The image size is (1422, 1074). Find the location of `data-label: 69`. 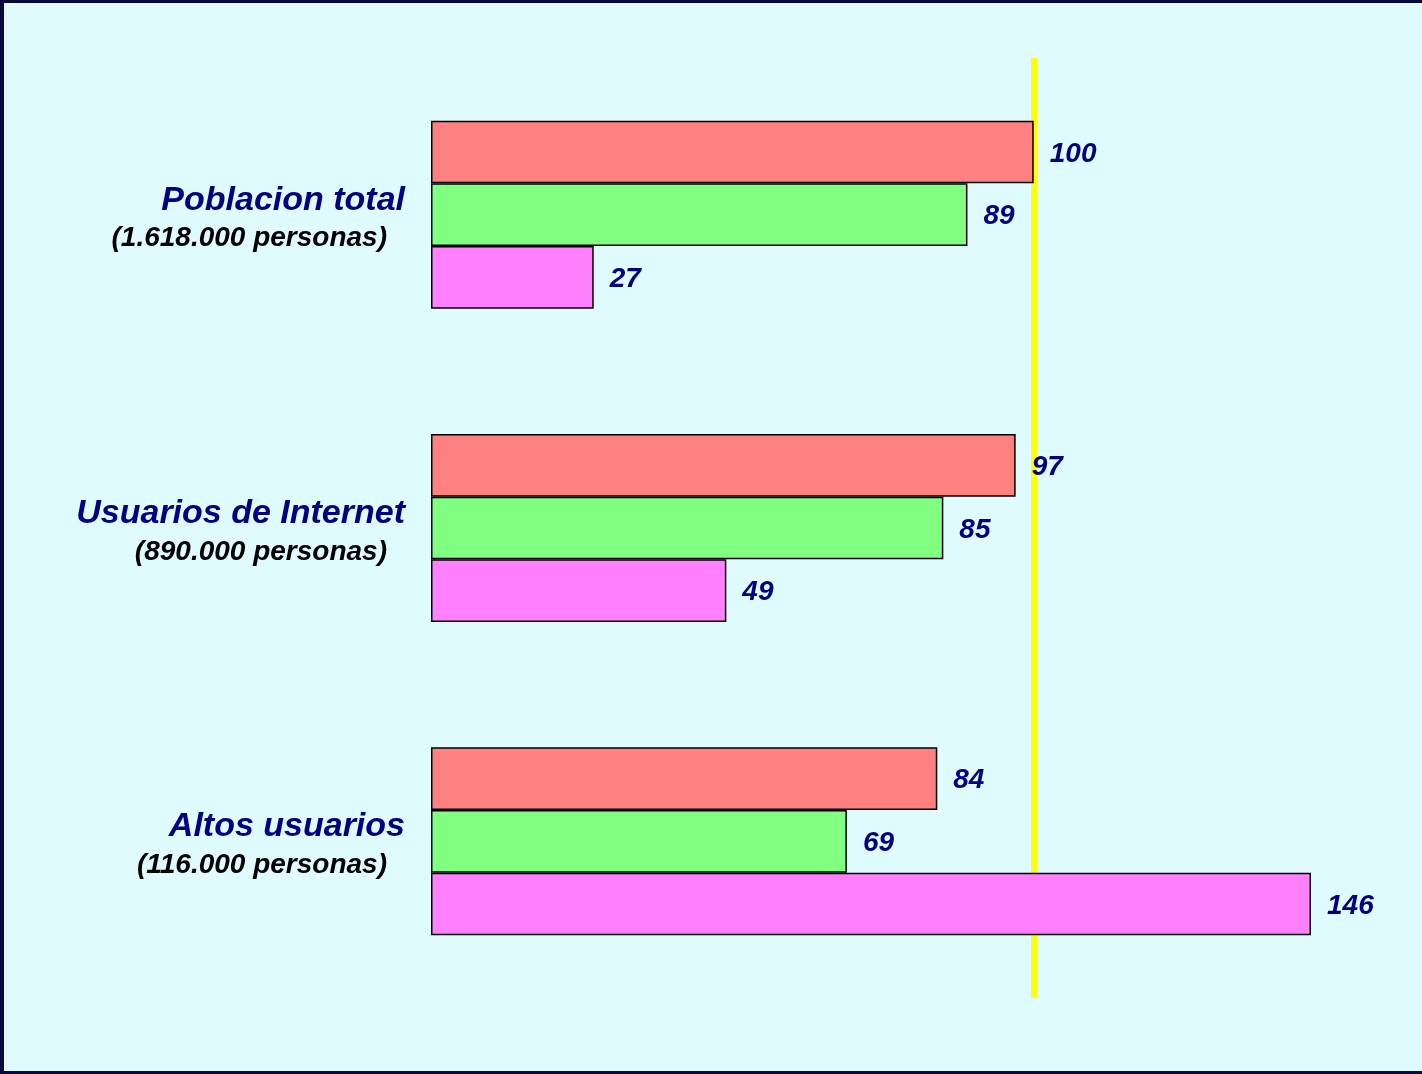

data-label: 69 is located at coordinates (878, 841).